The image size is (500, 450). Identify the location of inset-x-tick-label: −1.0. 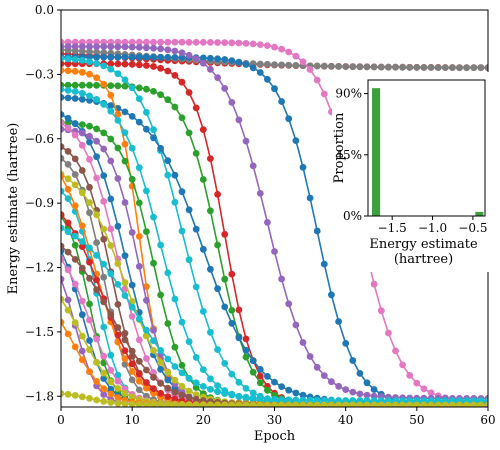
(432, 228).